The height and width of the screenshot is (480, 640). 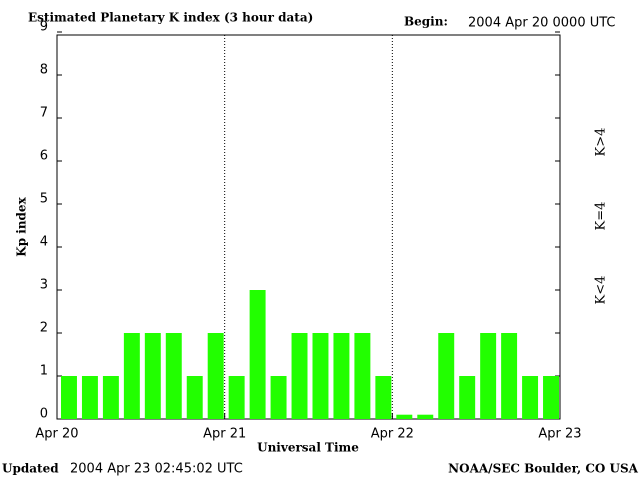 I want to click on y-axis-label: Kp index, so click(x=22, y=226).